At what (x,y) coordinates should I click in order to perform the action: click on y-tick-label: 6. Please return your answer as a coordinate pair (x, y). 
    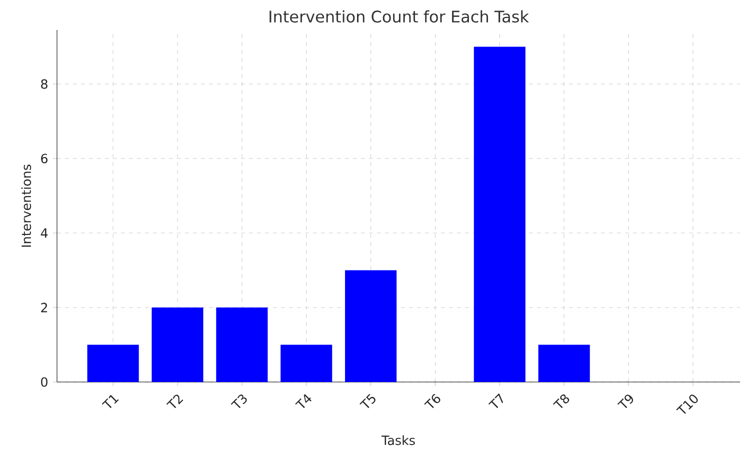
    Looking at the image, I should click on (44, 159).